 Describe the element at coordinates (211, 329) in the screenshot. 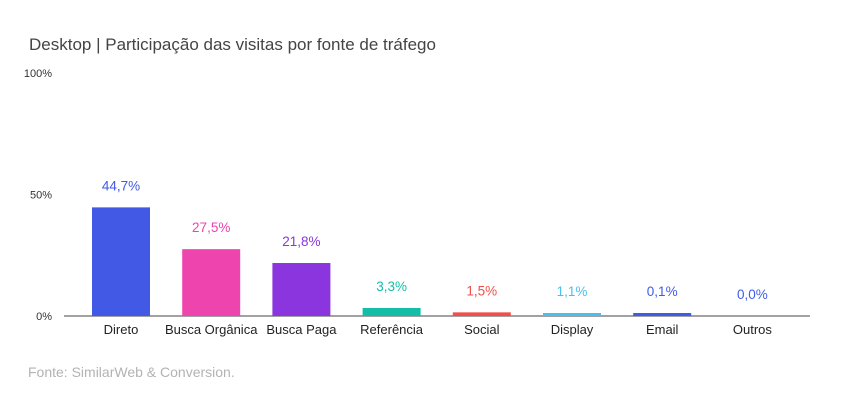

I see `category-label: Busca Orgânica` at that location.